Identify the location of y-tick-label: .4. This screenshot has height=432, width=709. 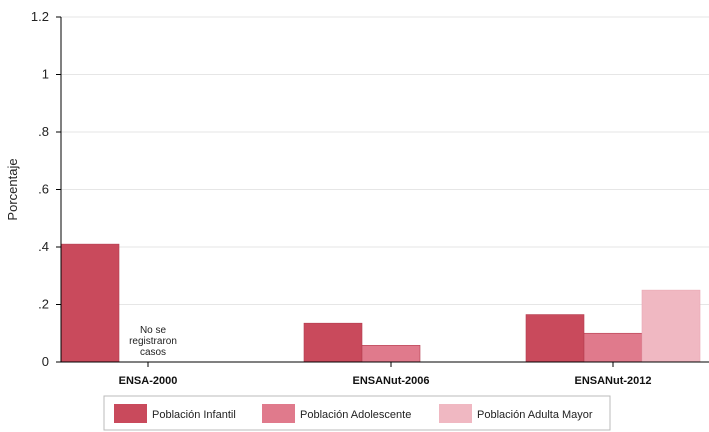
(43, 246).